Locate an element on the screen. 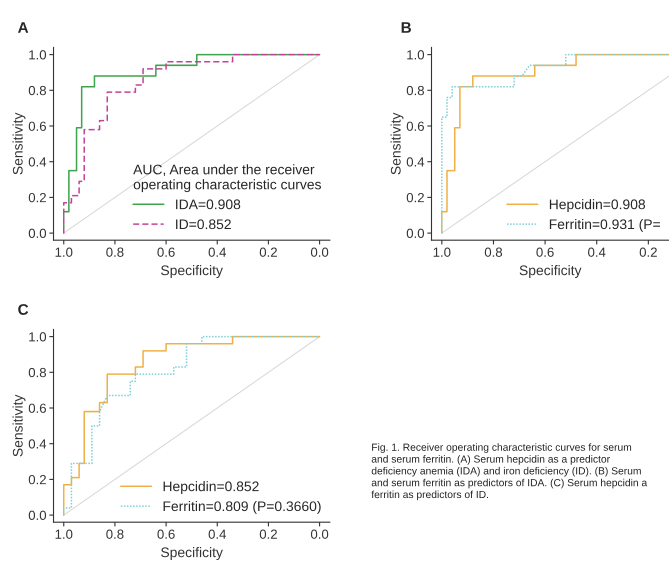 Image resolution: width=669 pixels, height=572 pixels. legend-label: Hepcidin=0.852 is located at coordinates (211, 487).